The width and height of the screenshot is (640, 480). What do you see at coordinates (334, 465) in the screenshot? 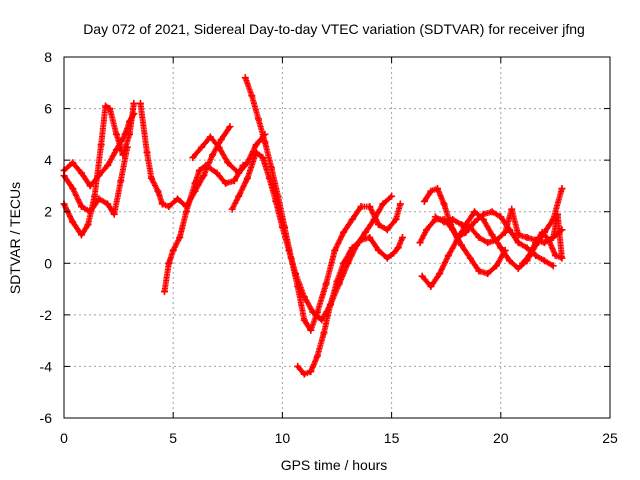
I see `x-axis-title: GPS time / hours` at bounding box center [334, 465].